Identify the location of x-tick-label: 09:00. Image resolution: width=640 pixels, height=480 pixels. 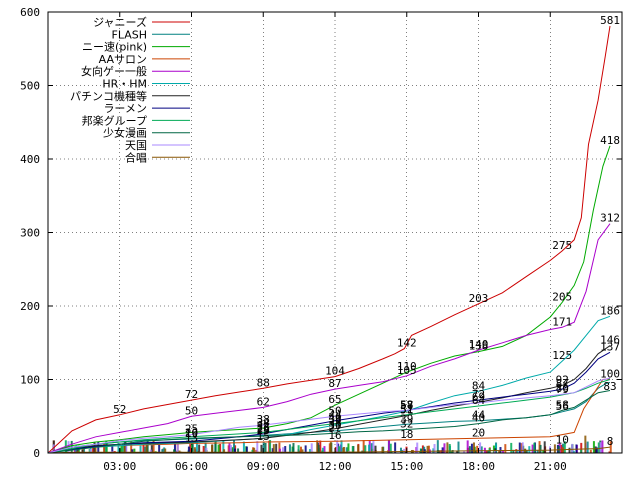
(263, 466).